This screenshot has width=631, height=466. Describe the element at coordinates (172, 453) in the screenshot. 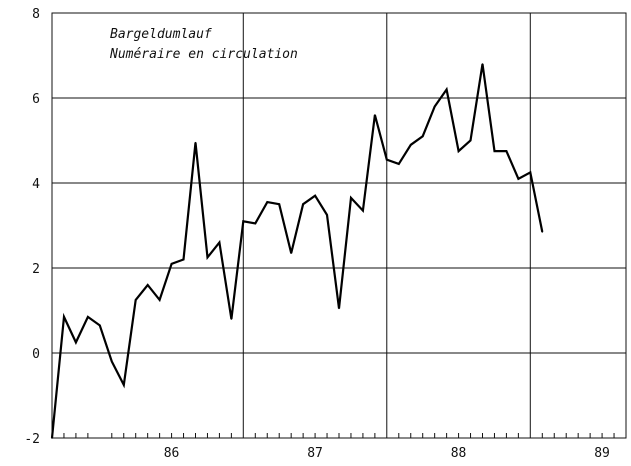

I see `x-tick-label: 86` at that location.